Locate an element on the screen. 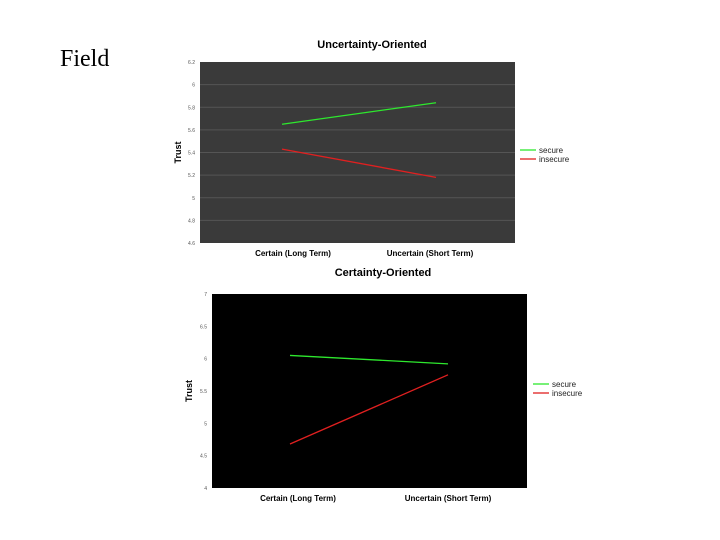  y-tick-label: 5.5 is located at coordinates (203, 392).